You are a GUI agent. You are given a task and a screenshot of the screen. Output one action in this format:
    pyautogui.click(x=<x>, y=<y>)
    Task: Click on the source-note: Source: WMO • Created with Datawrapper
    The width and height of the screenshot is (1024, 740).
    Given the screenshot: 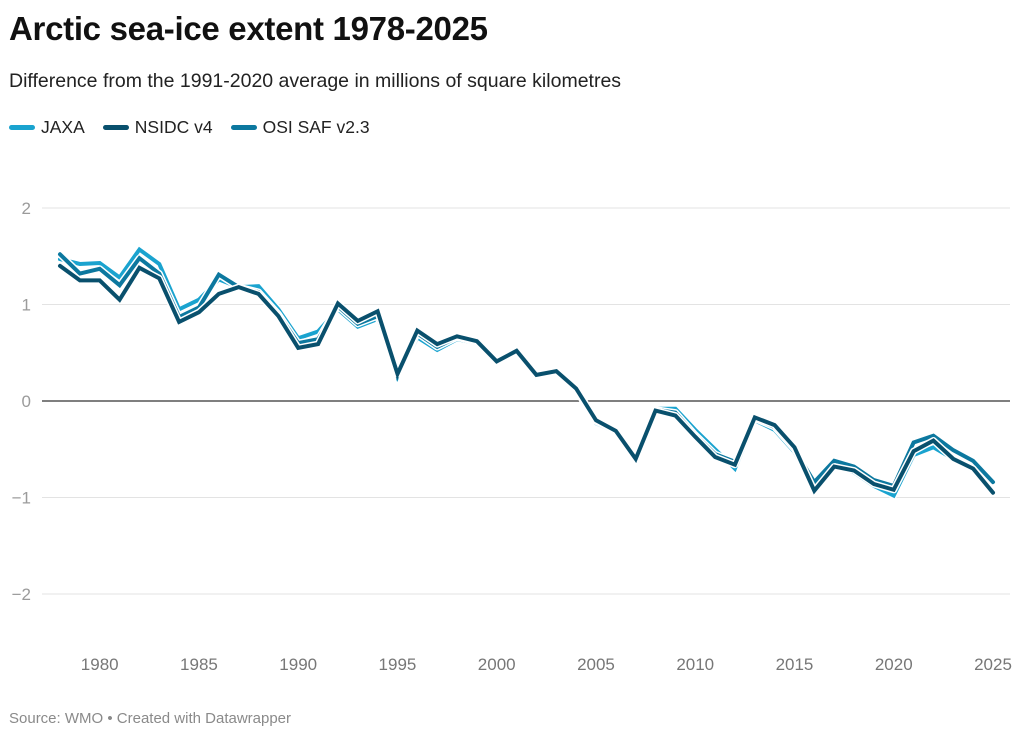 What is the action you would take?
    pyautogui.click(x=150, y=718)
    